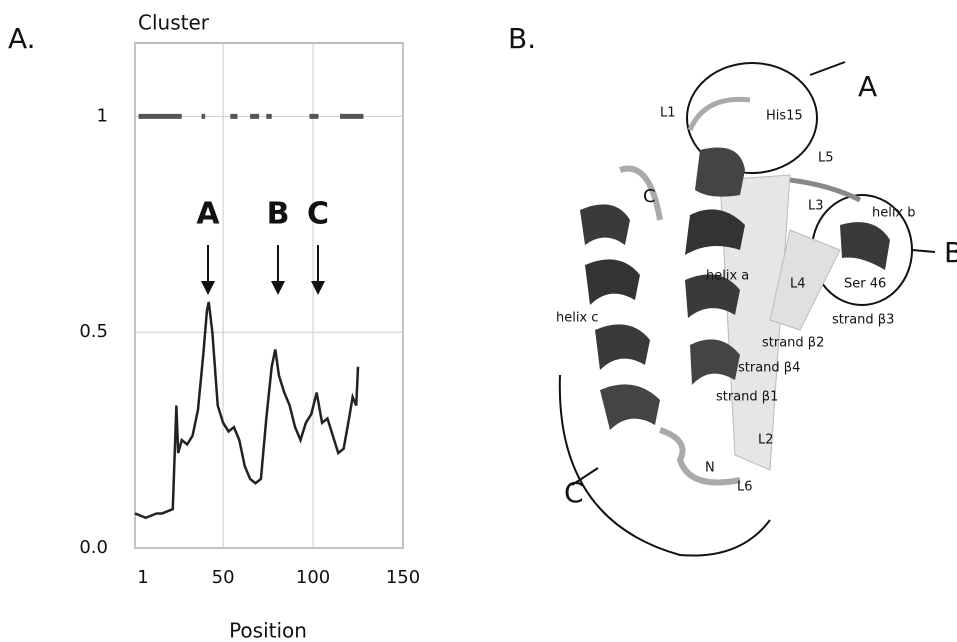  I want to click on structure-label: Ser 46, so click(865, 284).